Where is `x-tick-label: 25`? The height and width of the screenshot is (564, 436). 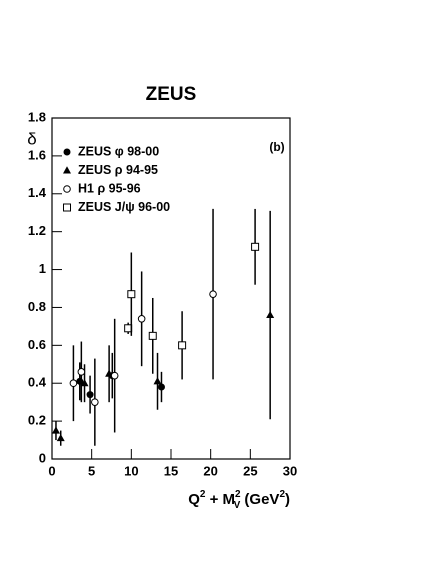 x-tick-label: 25 is located at coordinates (250, 470).